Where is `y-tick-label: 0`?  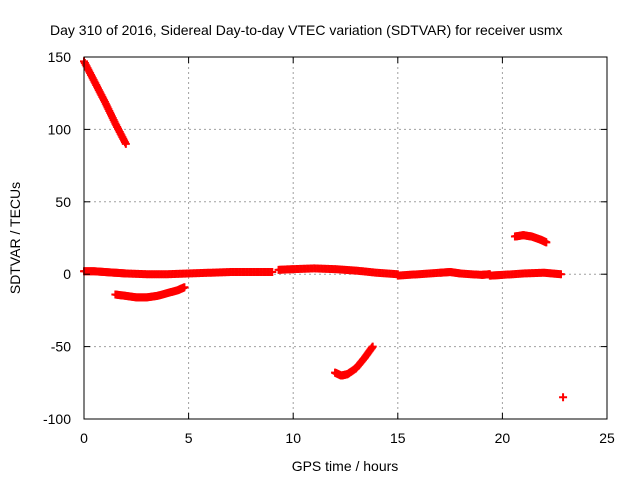
y-tick-label: 0 is located at coordinates (67, 274).